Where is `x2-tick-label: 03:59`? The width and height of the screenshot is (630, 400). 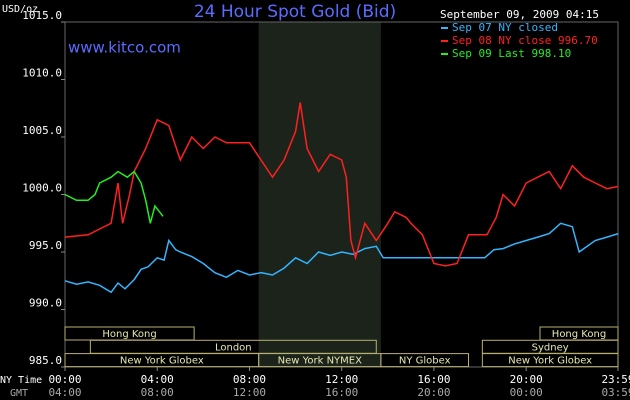
x2-tick-label: 03:59 is located at coordinates (615, 392).